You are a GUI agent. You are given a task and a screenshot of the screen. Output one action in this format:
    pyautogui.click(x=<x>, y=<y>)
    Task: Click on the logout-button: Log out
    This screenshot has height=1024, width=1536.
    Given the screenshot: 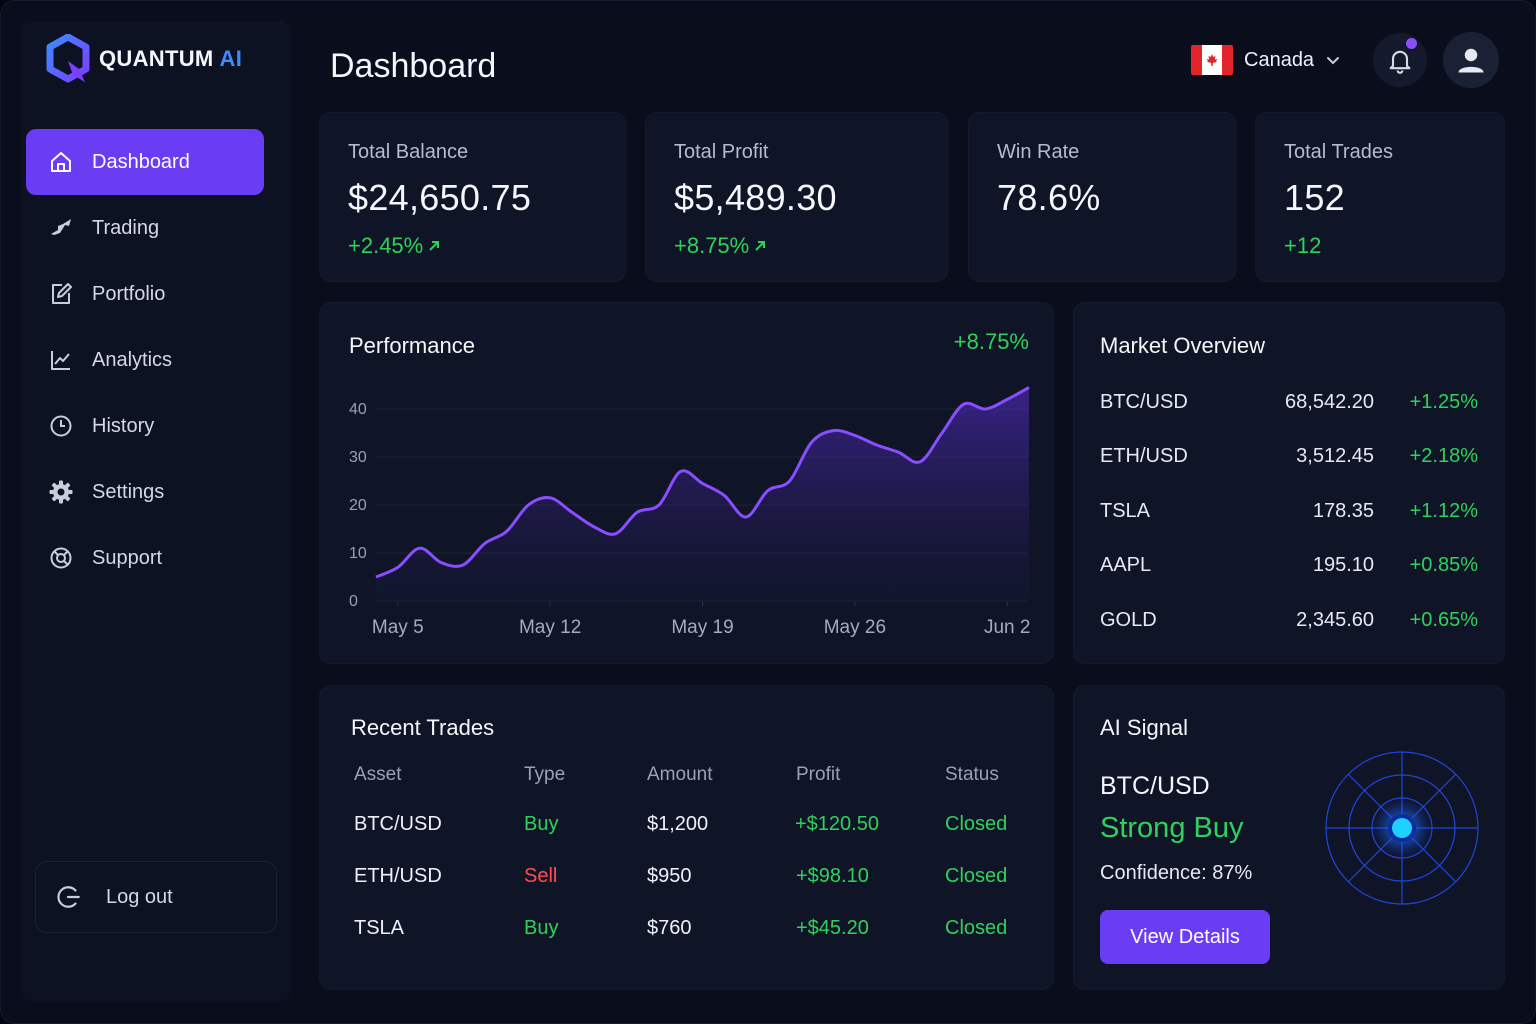 What is the action you would take?
    pyautogui.click(x=156, y=897)
    